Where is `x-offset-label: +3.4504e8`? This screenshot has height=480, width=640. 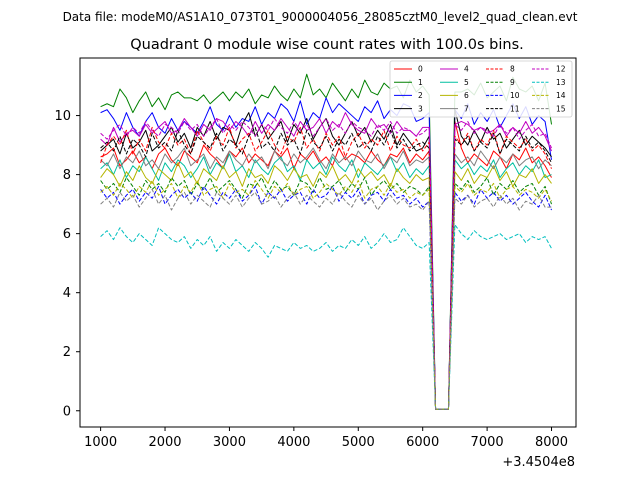 x-offset-label: +3.4504e8 is located at coordinates (538, 462).